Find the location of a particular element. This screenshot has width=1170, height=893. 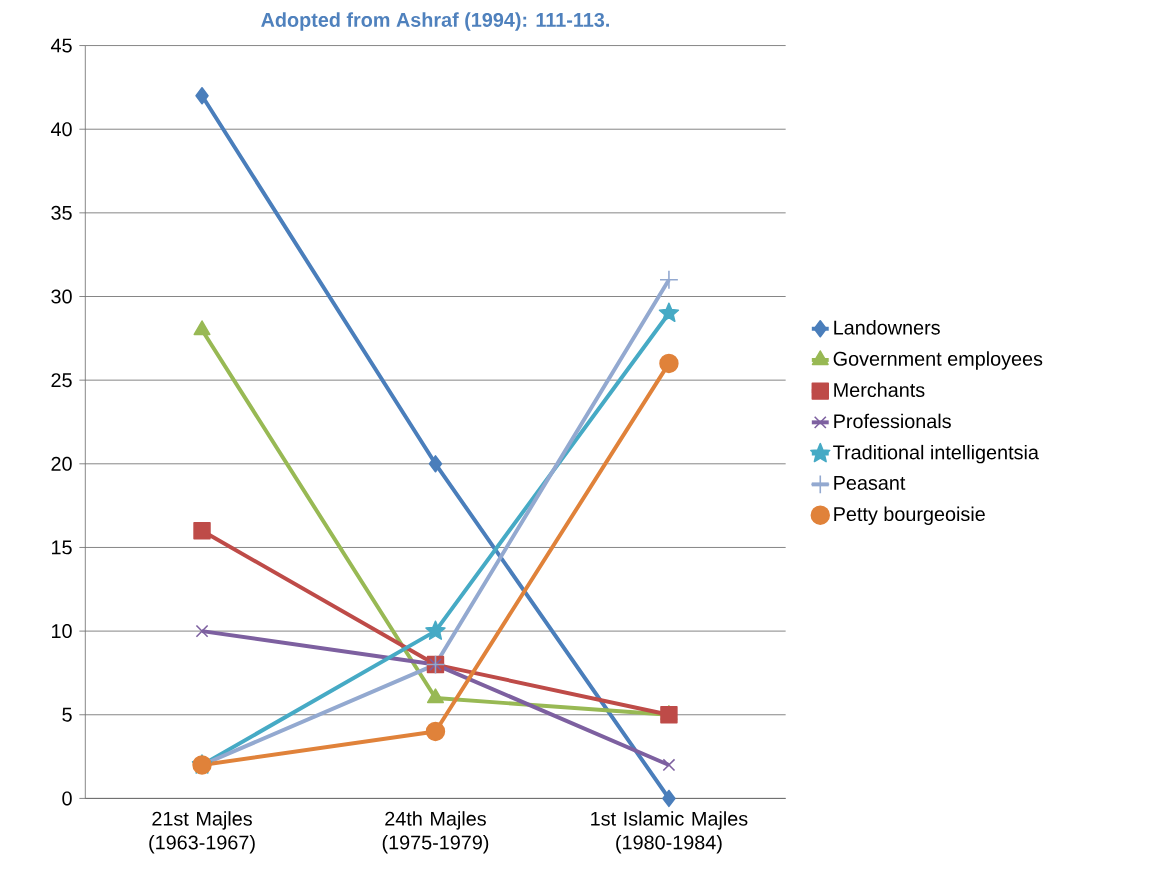

y-tick-label: 30 is located at coordinates (61, 296).